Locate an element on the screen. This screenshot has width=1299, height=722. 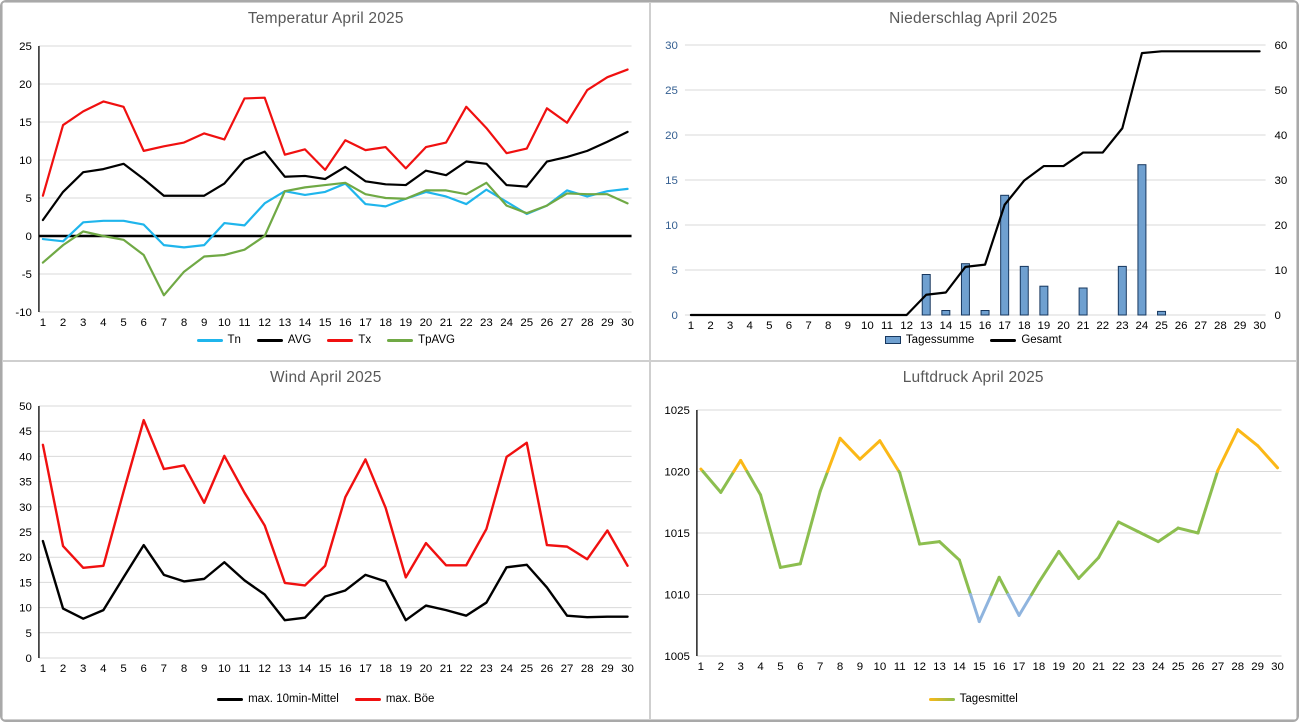
y-right-tick-label: 40 is located at coordinates (1280, 136).